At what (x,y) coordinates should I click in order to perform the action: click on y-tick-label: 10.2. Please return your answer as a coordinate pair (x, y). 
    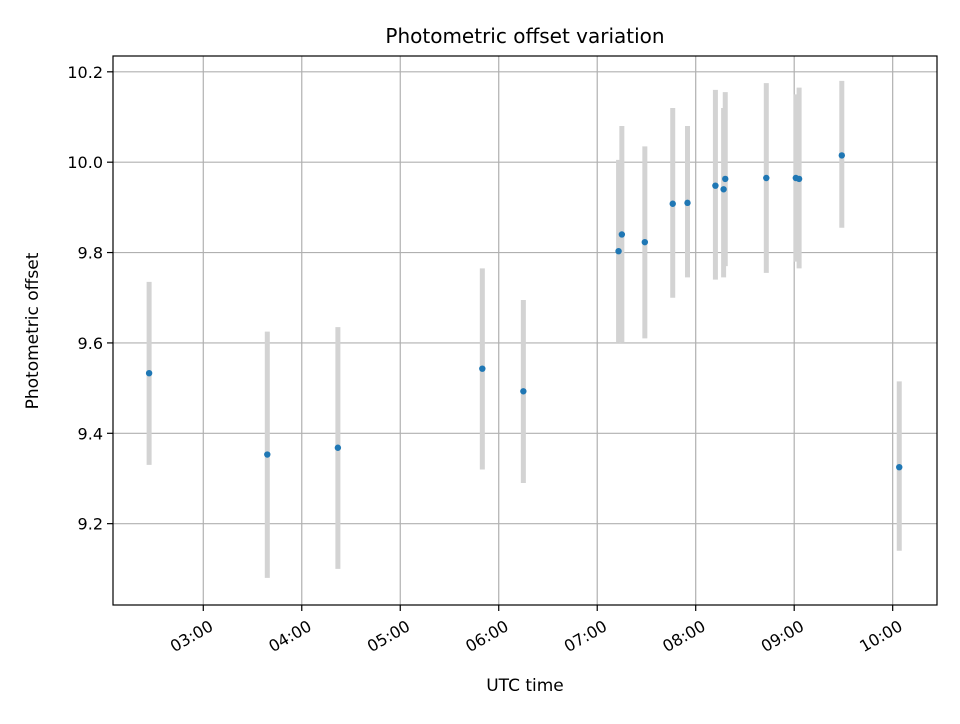
    Looking at the image, I should click on (85, 72).